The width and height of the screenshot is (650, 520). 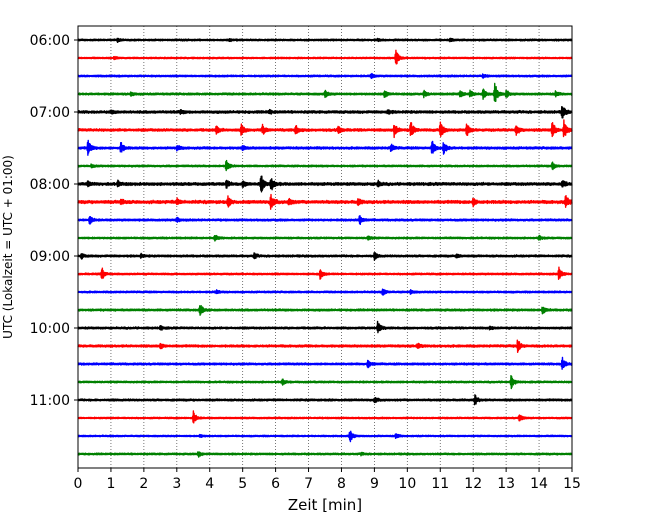 I want to click on x-tick-label: 7, so click(x=308, y=484).